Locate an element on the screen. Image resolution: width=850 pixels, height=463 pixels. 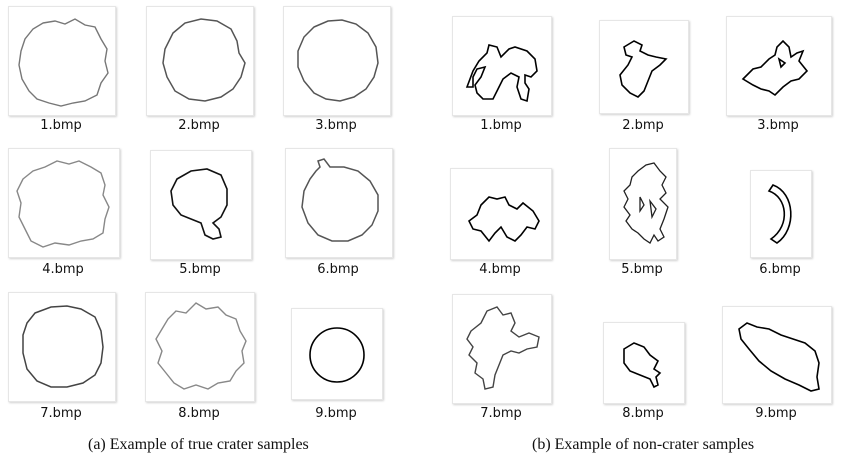
file-thumbnail-a4 is located at coordinates (64, 203).